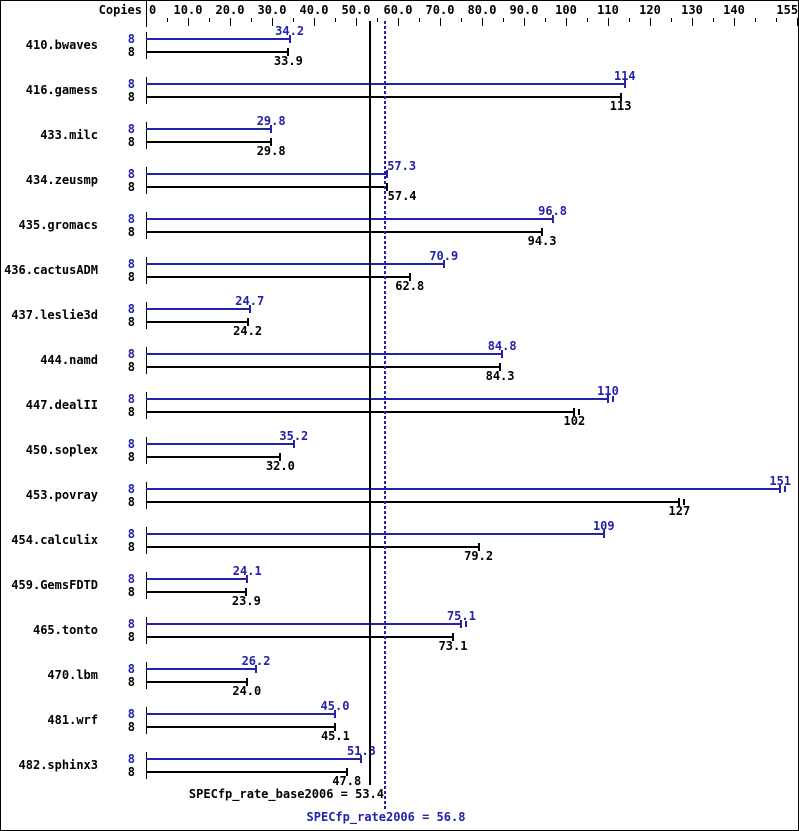  I want to click on benchmark-row: 437.leslie3d 8 8 24.7 24.2, so click(399, 320).